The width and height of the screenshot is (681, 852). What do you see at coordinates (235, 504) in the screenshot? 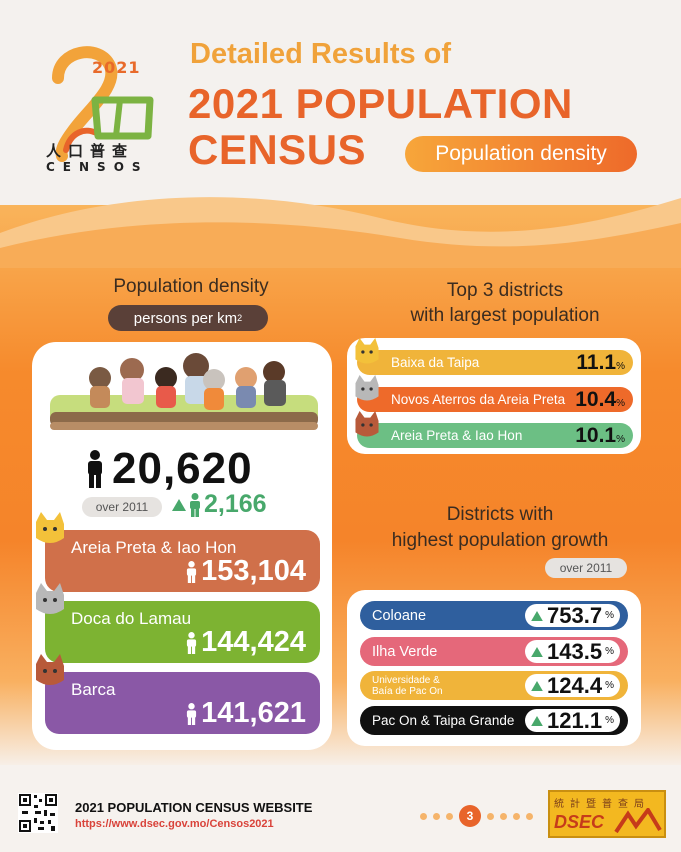
I see `density-increase: 2,166` at bounding box center [235, 504].